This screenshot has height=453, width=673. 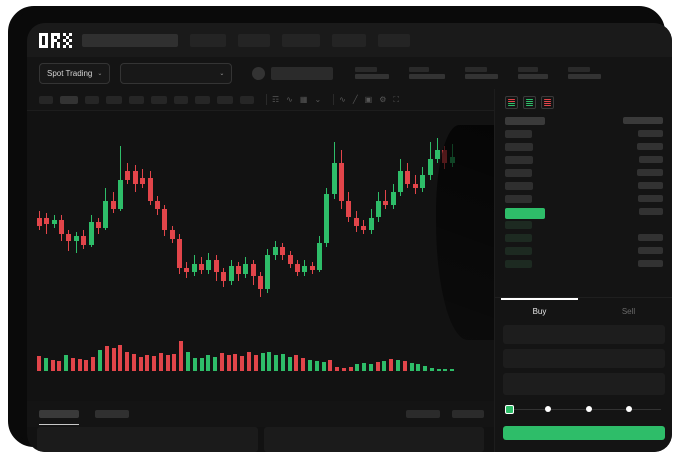 I want to click on stat-label, so click(x=476, y=69).